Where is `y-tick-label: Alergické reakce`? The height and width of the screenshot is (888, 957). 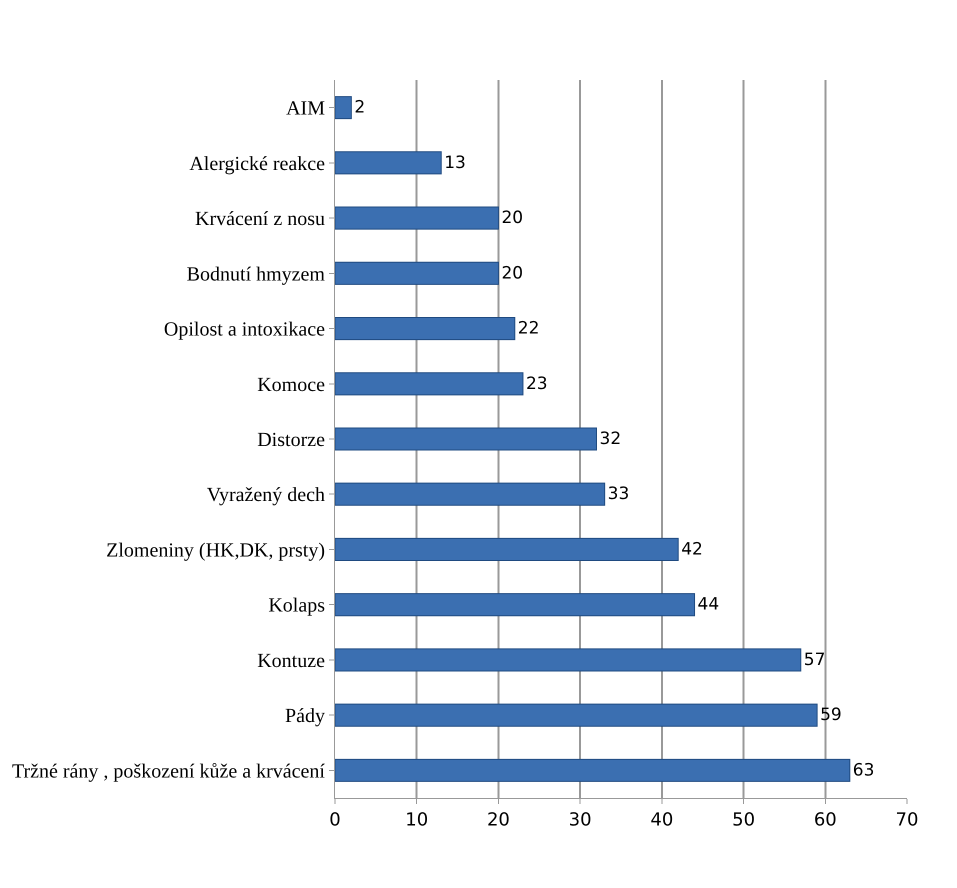 y-tick-label: Alergické reakce is located at coordinates (257, 163).